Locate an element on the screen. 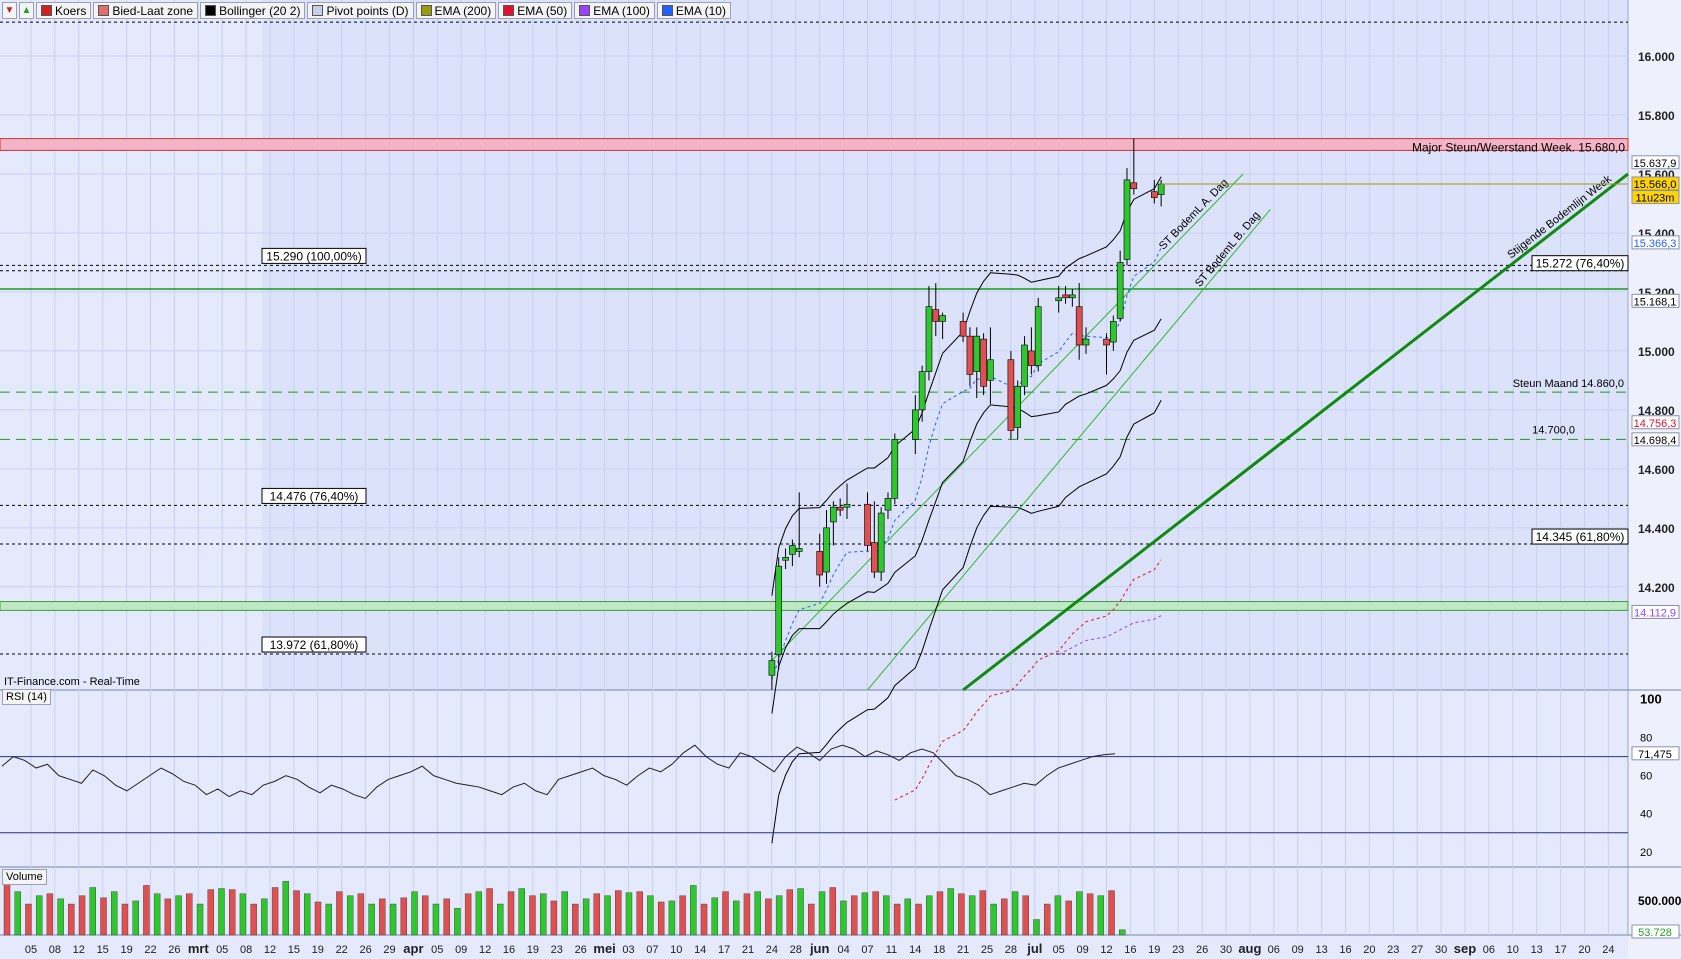  legend-item: EMA (50) is located at coordinates (535, 10).